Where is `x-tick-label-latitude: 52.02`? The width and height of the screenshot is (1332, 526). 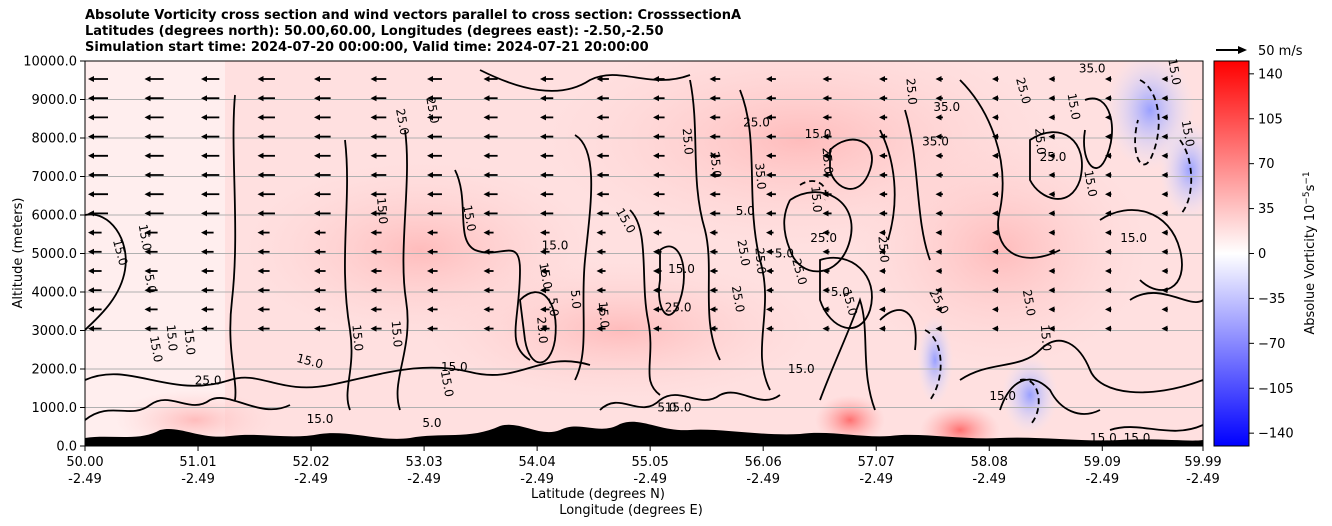
x-tick-label-latitude: 52.02 is located at coordinates (310, 462).